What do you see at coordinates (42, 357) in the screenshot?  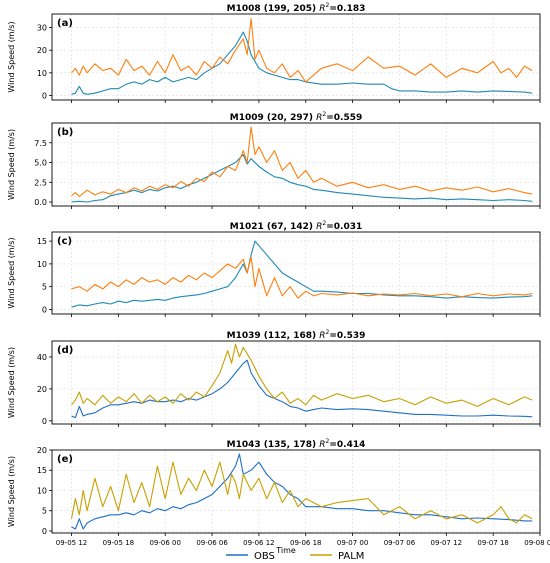 I see `y-tick-label: 40` at bounding box center [42, 357].